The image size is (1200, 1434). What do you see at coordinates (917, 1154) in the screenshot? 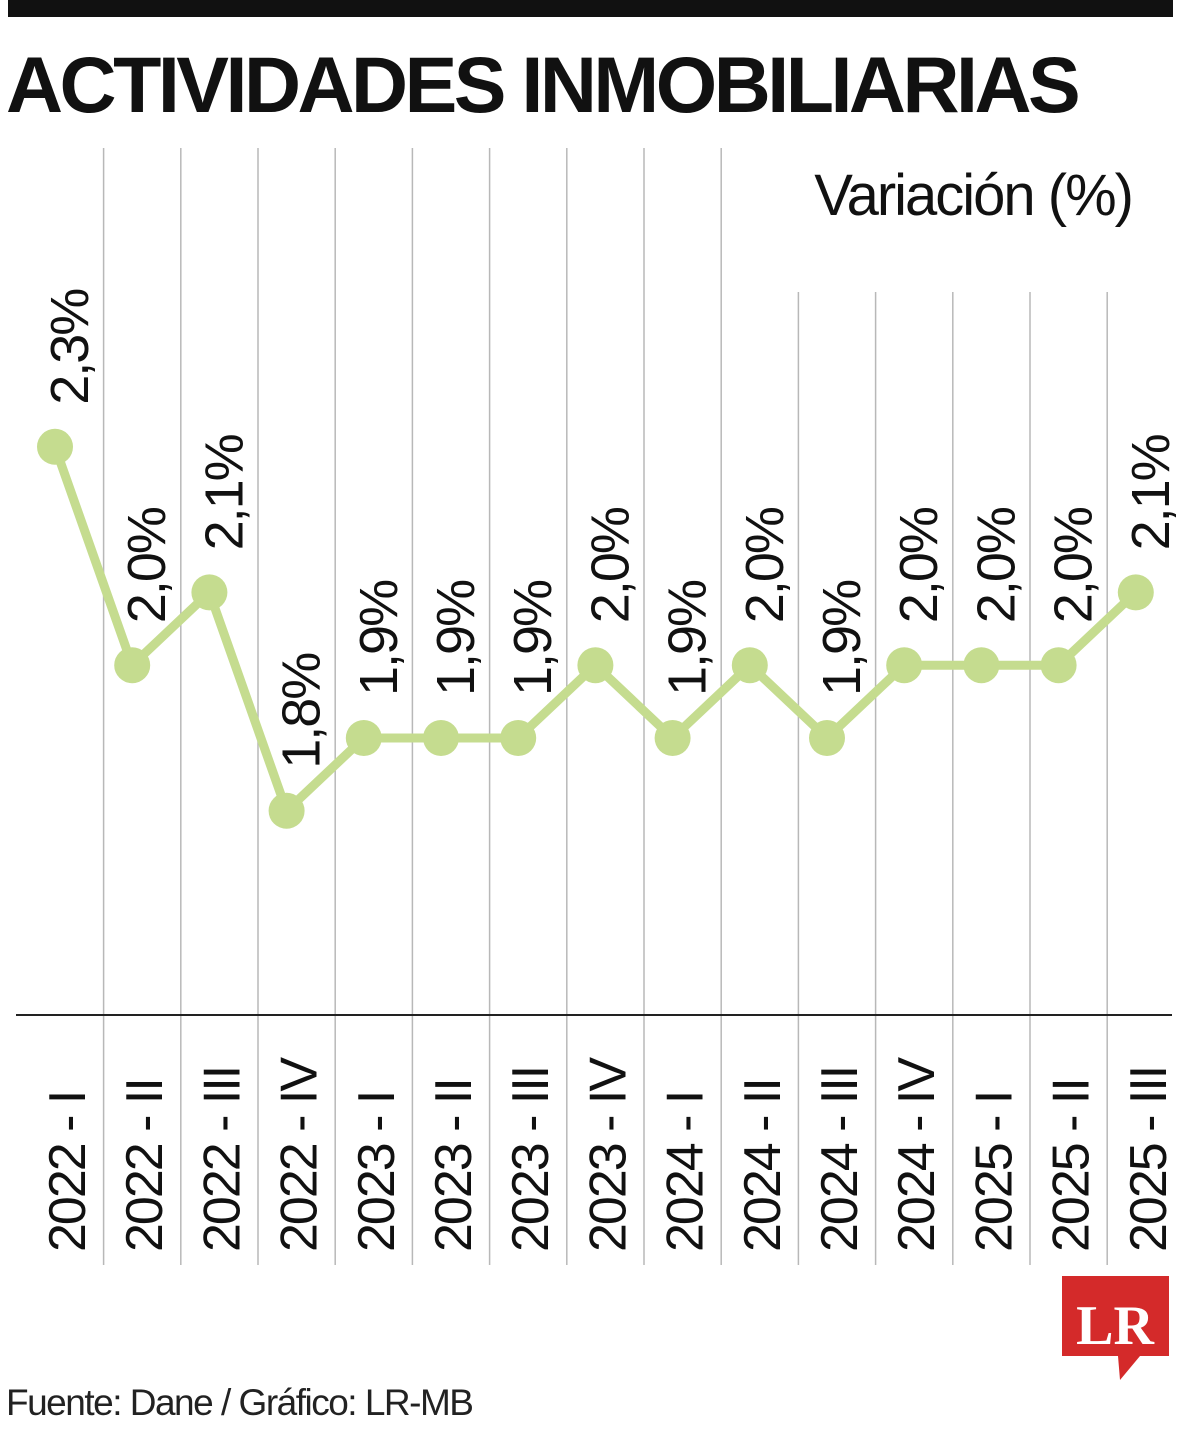
I see `x-tick-label-12: 2024 - IV` at bounding box center [917, 1154].